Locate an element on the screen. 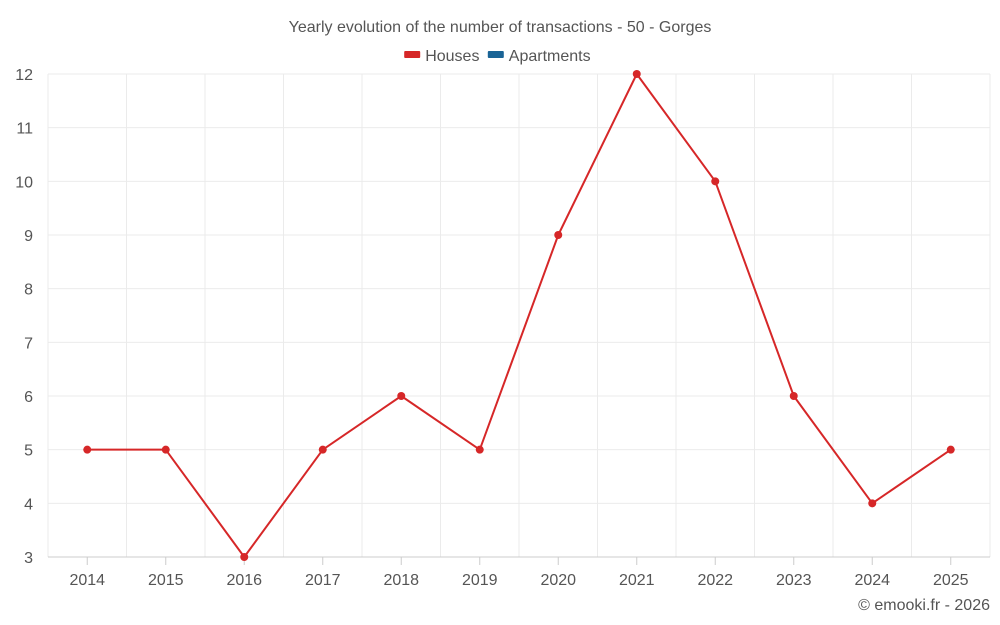 The height and width of the screenshot is (625, 1000). x-tick-label: 2015 is located at coordinates (166, 580).